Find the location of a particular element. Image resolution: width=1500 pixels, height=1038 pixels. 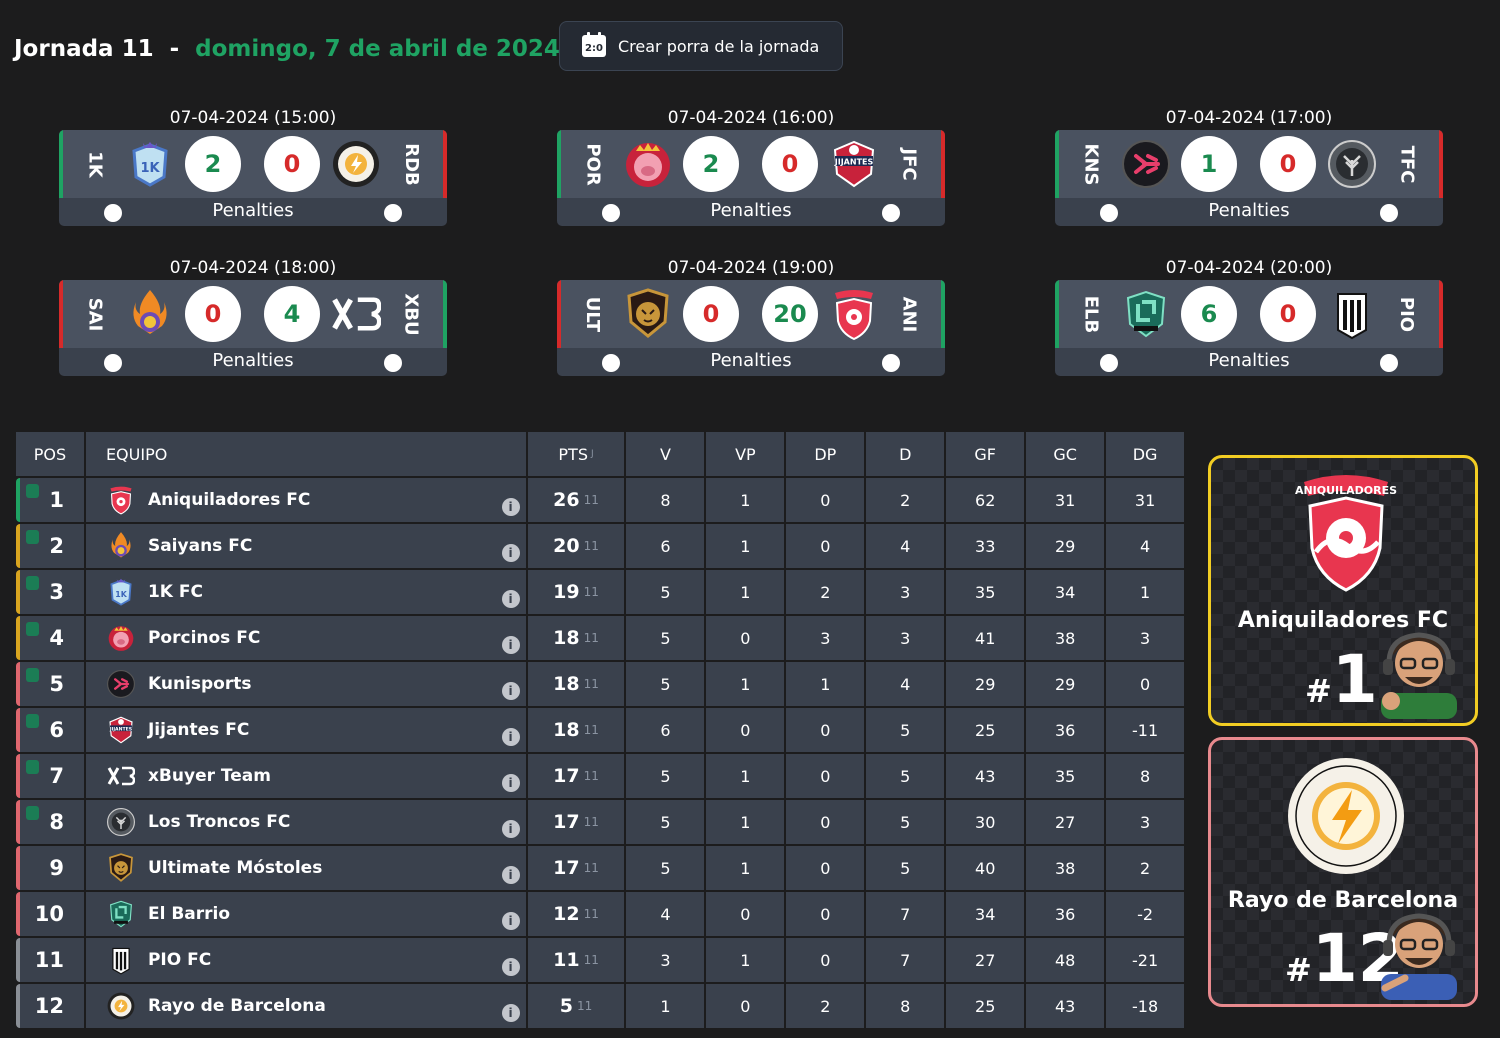

match-card-sai-vs-xbu: 07-04-2024 (18:00) SAI 0 4 XBU Penalties is located at coordinates (253, 318).